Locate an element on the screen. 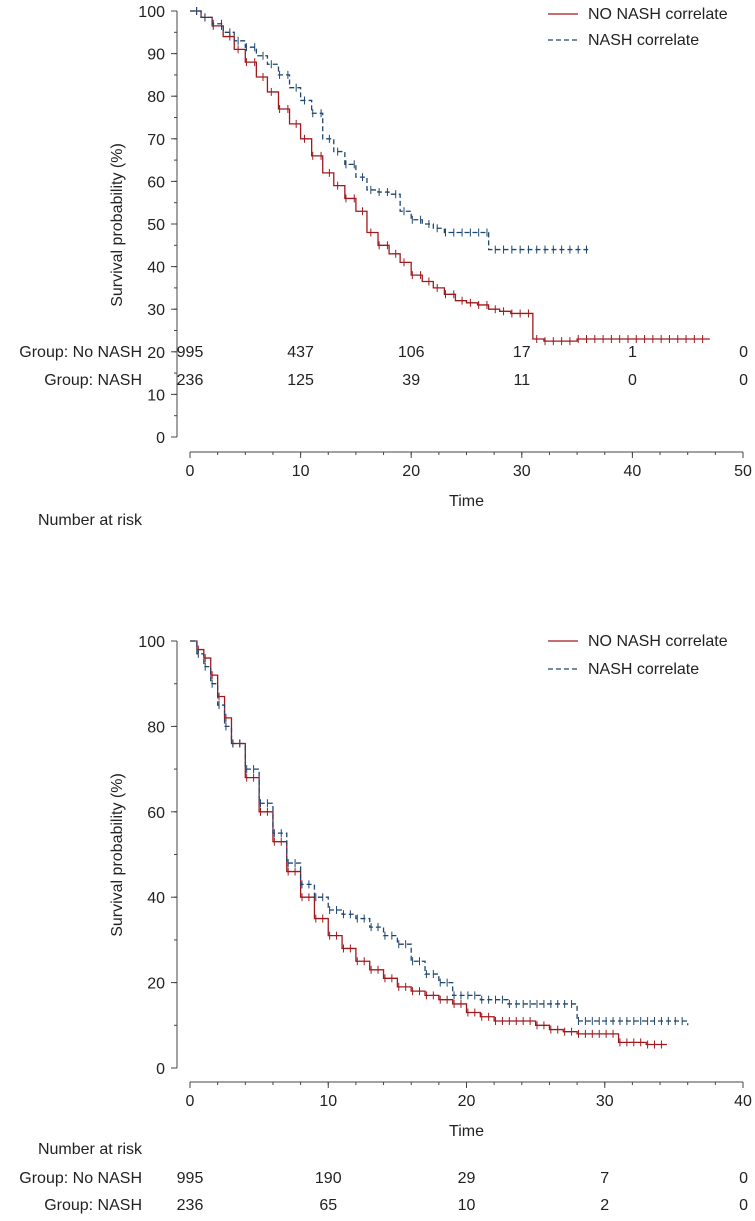  y-tick-label: 30 is located at coordinates (156, 310).